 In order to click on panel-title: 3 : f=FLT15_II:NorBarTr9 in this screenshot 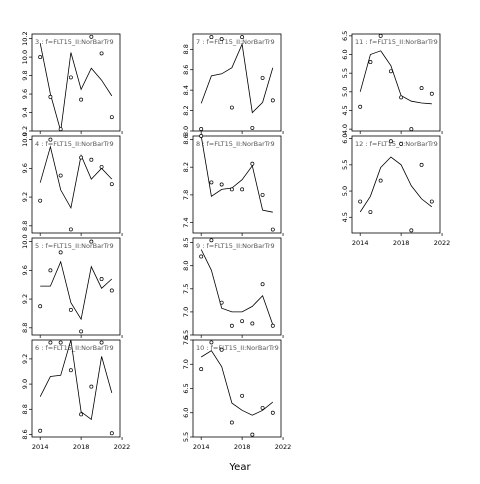, I will do `click(74, 42)`.